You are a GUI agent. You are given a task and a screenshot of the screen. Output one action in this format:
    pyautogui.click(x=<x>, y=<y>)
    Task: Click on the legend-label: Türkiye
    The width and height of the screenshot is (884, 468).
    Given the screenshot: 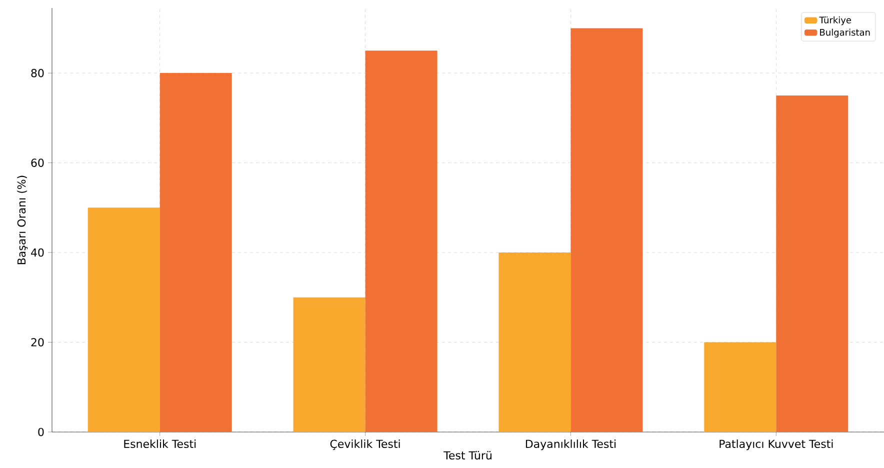 What is the action you would take?
    pyautogui.click(x=835, y=21)
    